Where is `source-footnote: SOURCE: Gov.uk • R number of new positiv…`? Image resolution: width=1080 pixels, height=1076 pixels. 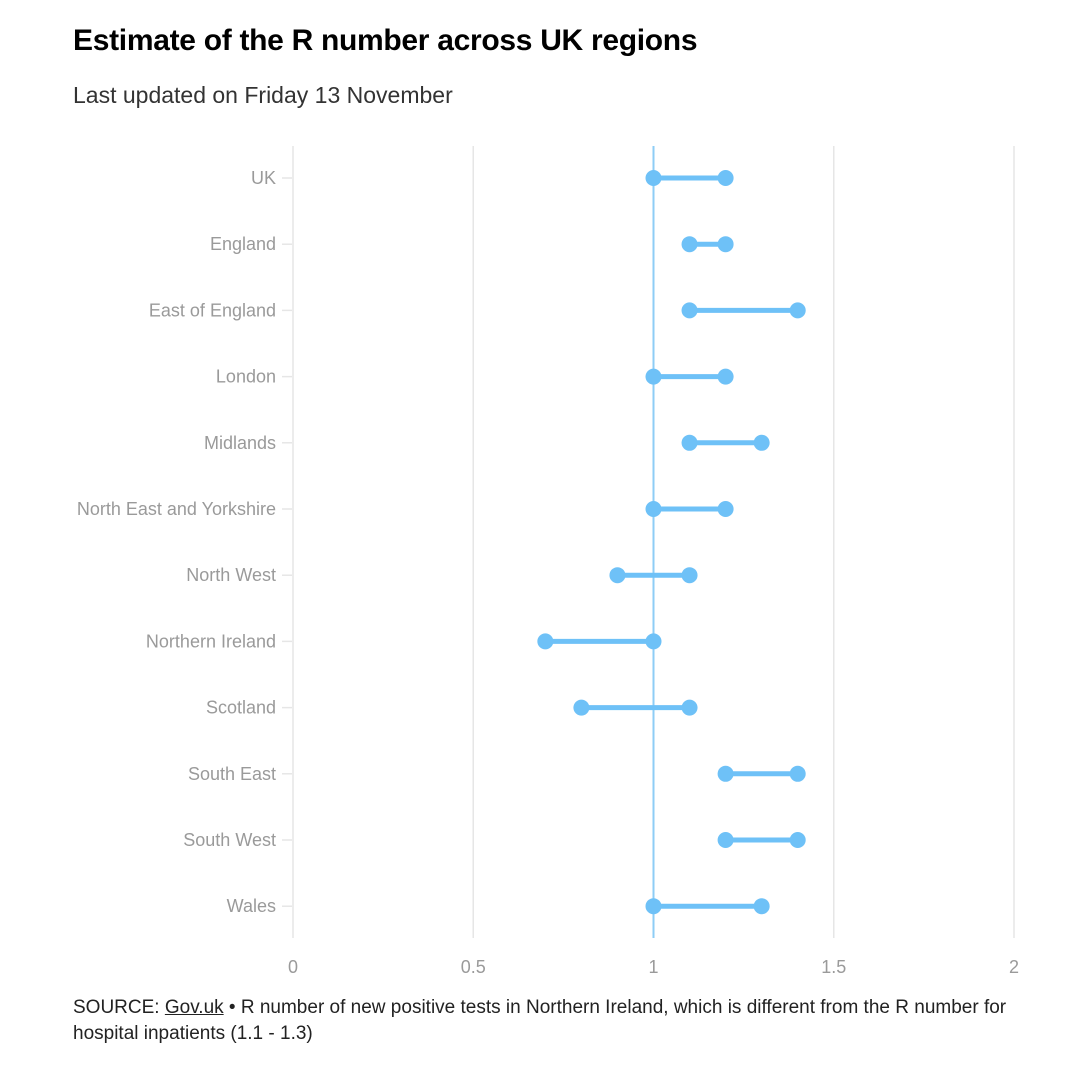
source-footnote: SOURCE: Gov.uk • R number of new positiv… is located at coordinates (543, 1021).